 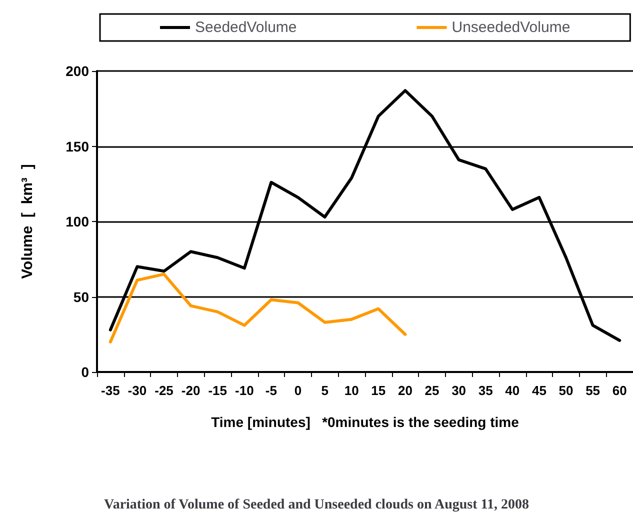 I want to click on y-axis-title: Volume [ km³ ], so click(x=27, y=221).